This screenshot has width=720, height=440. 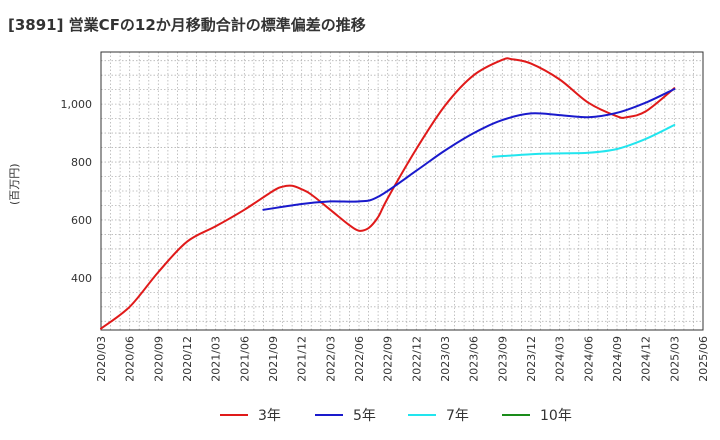 What do you see at coordinates (531, 359) in the screenshot?
I see `x-tick-label: 2023/12` at bounding box center [531, 359].